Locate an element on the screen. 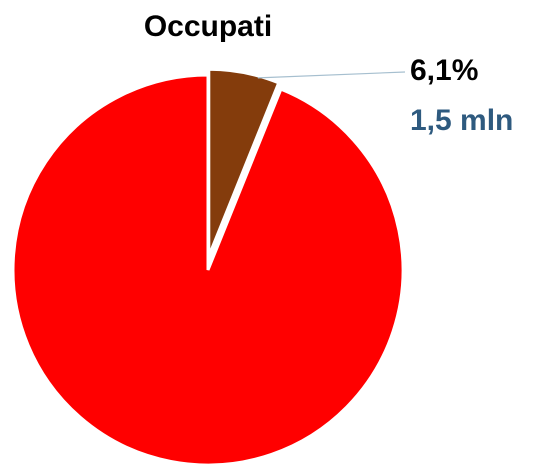  chart-title: Occupati is located at coordinates (208, 26).